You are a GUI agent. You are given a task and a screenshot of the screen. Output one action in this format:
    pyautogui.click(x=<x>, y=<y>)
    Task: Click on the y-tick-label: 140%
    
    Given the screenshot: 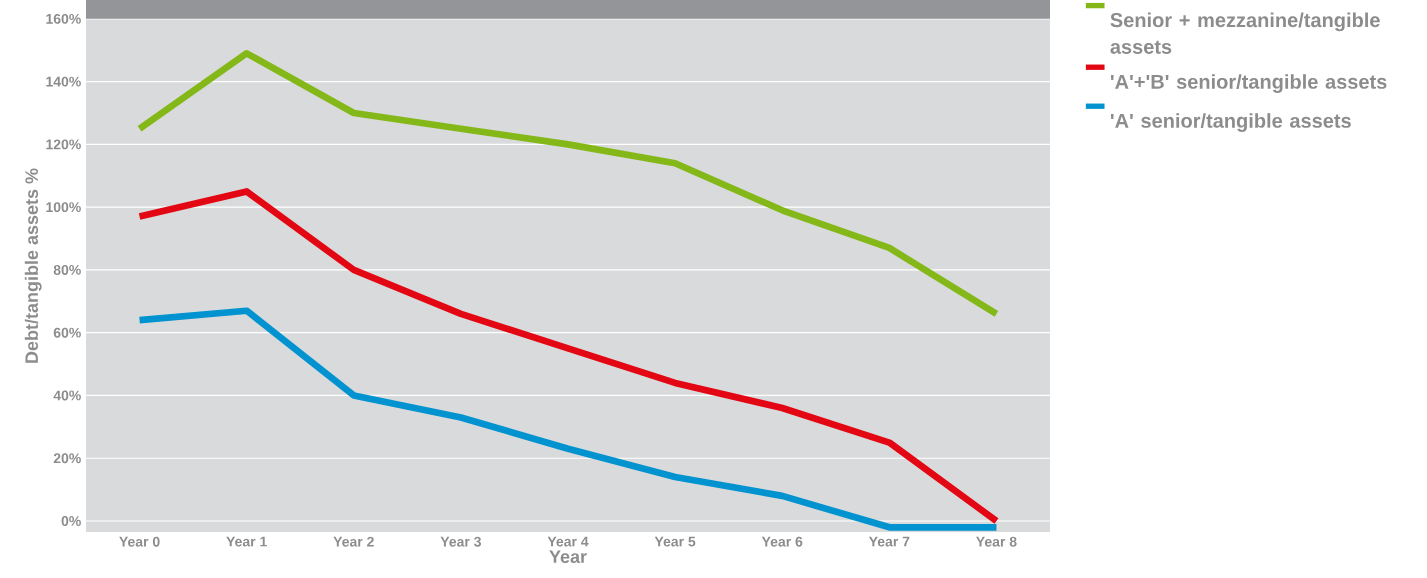 What is the action you would take?
    pyautogui.click(x=63, y=81)
    